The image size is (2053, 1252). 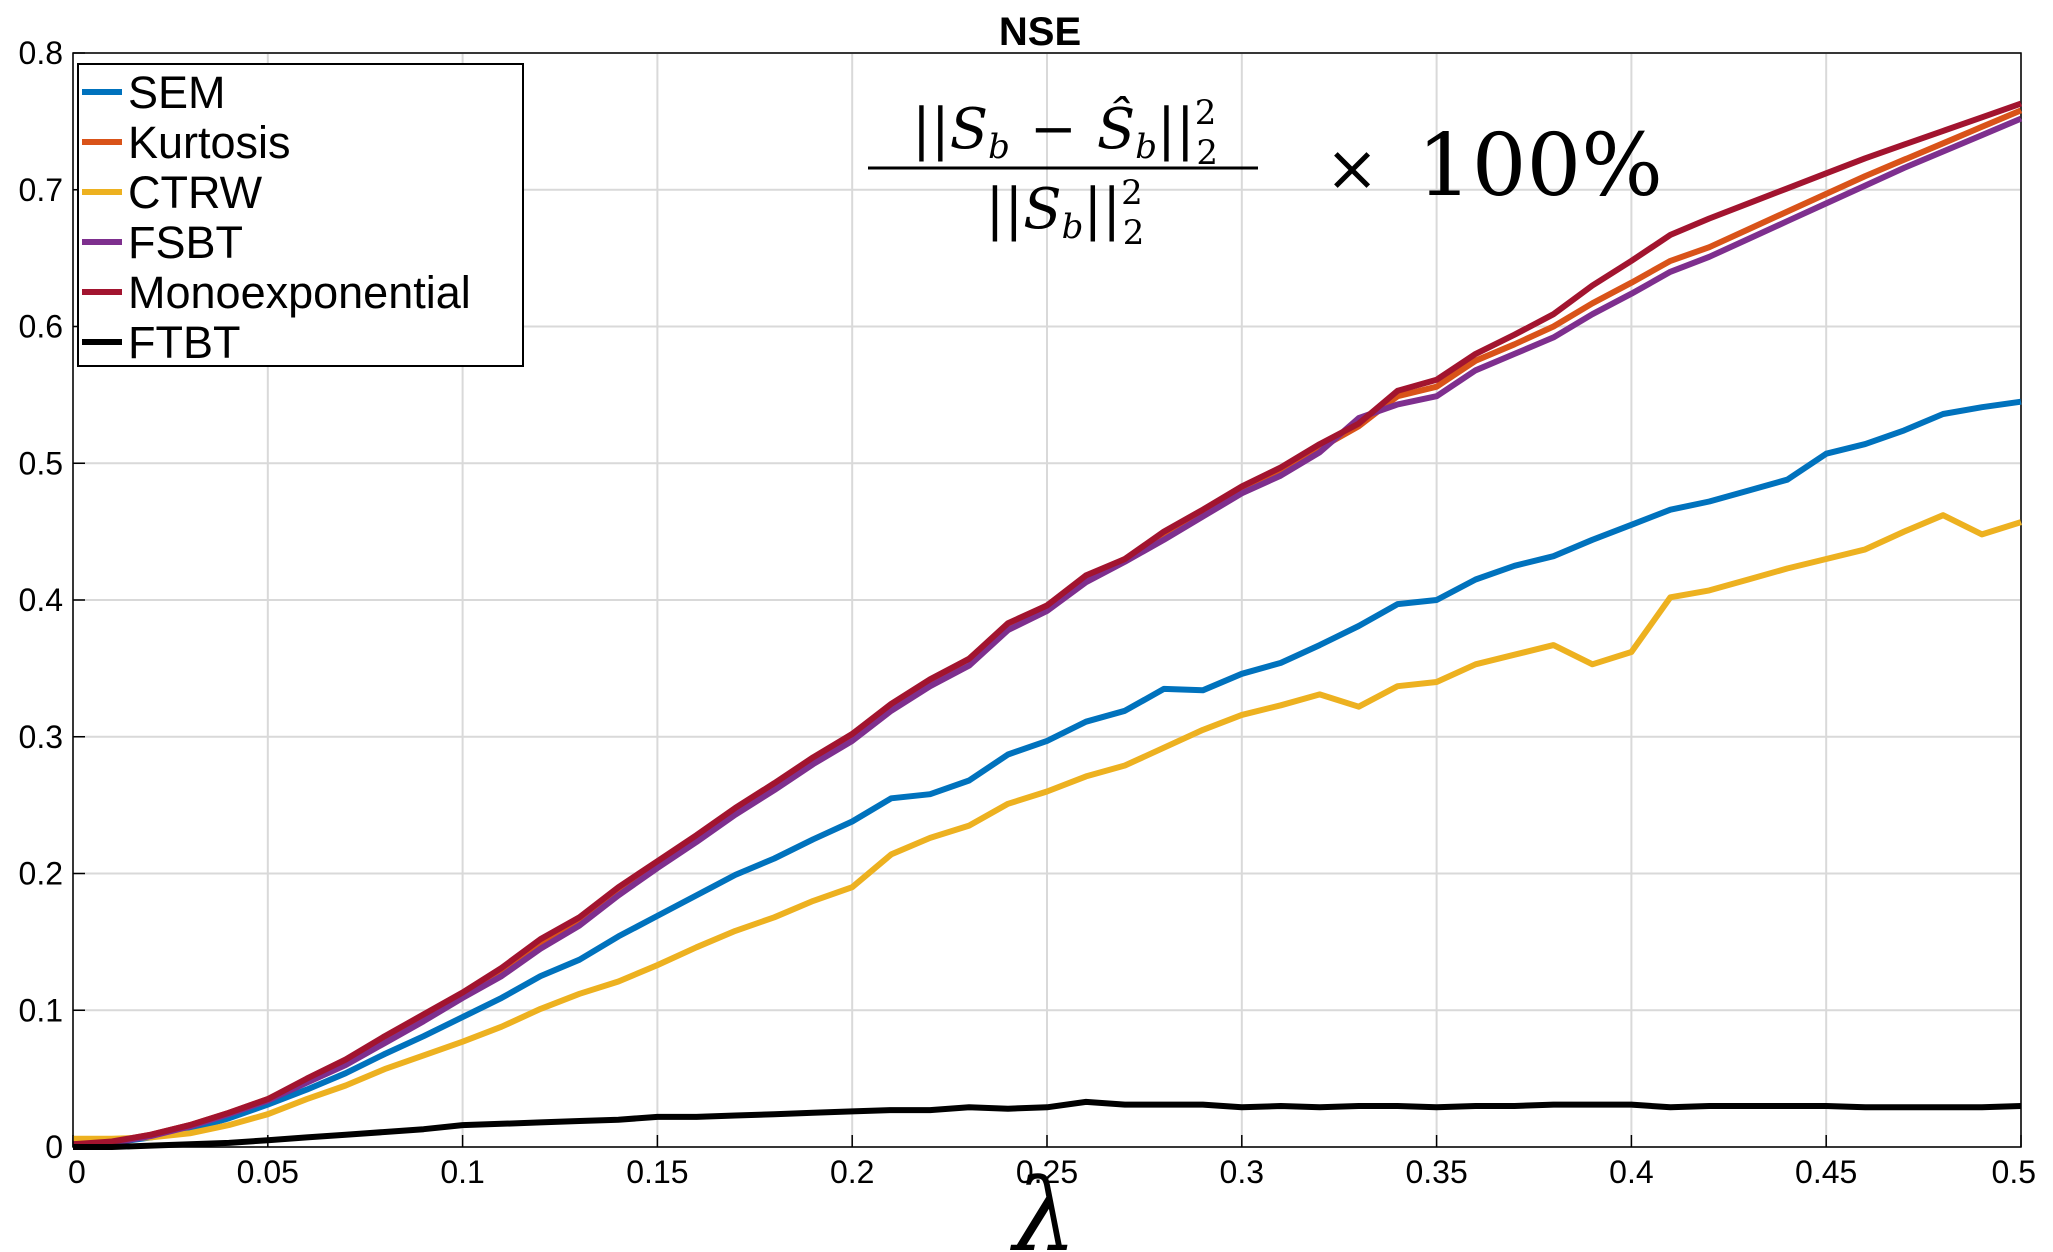 What do you see at coordinates (2014, 1172) in the screenshot?
I see `x-tick-label: 0.5` at bounding box center [2014, 1172].